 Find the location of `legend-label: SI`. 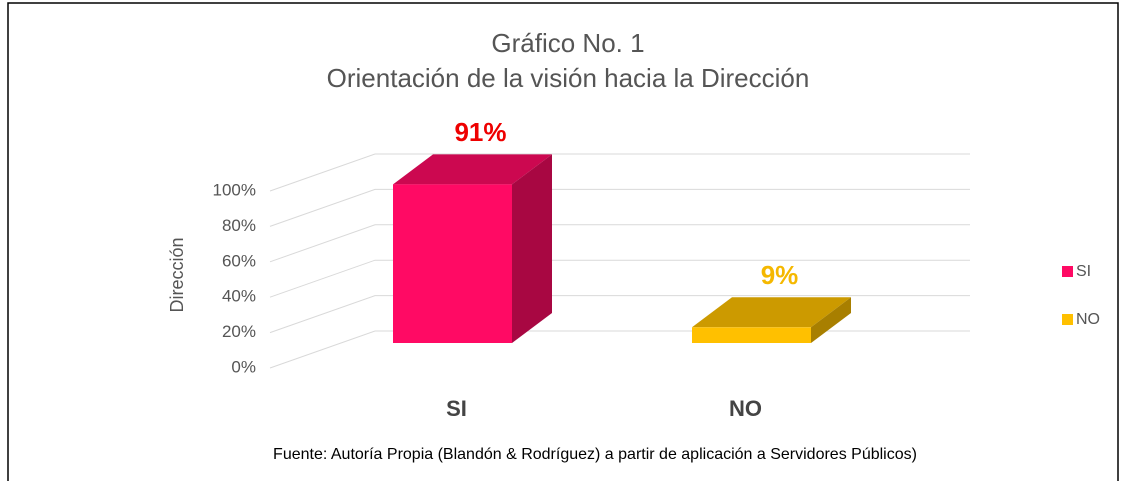

legend-label: SI is located at coordinates (1083, 271).